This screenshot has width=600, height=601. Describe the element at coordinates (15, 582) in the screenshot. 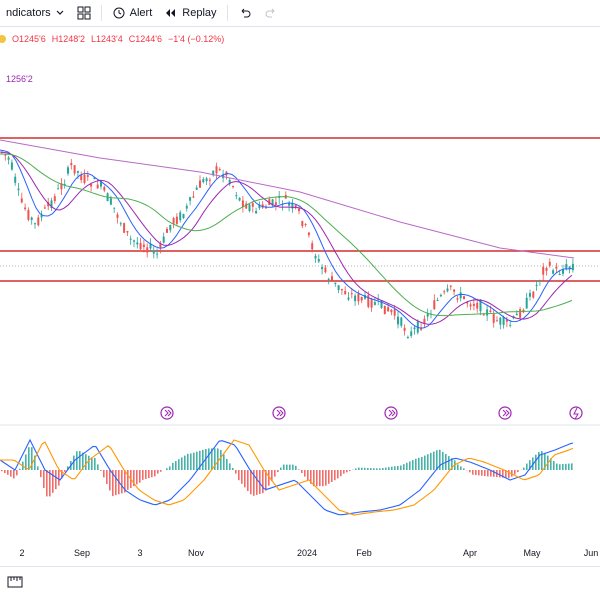

I see `ruler-icon` at that location.